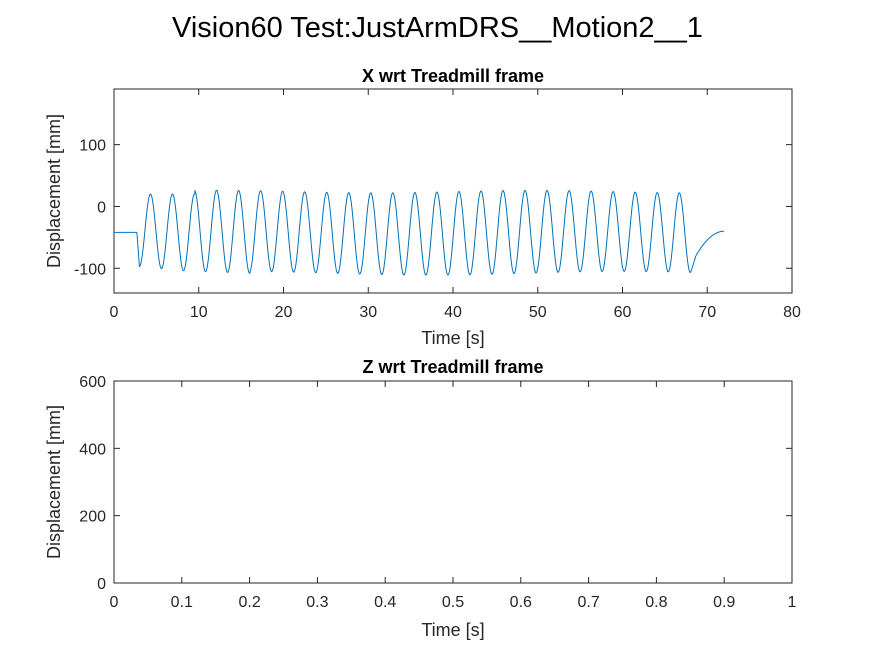 This screenshot has width=875, height=656. I want to click on x-displacement-line, so click(419, 232).